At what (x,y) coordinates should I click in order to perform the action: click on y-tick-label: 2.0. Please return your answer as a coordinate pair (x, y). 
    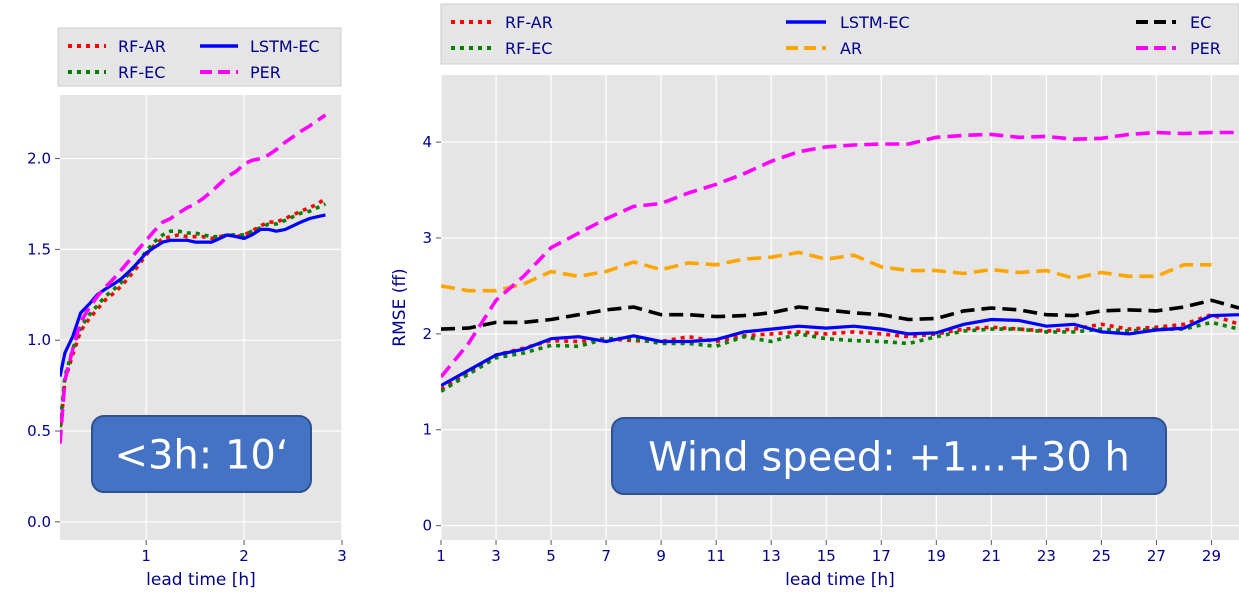
    Looking at the image, I should click on (39, 159).